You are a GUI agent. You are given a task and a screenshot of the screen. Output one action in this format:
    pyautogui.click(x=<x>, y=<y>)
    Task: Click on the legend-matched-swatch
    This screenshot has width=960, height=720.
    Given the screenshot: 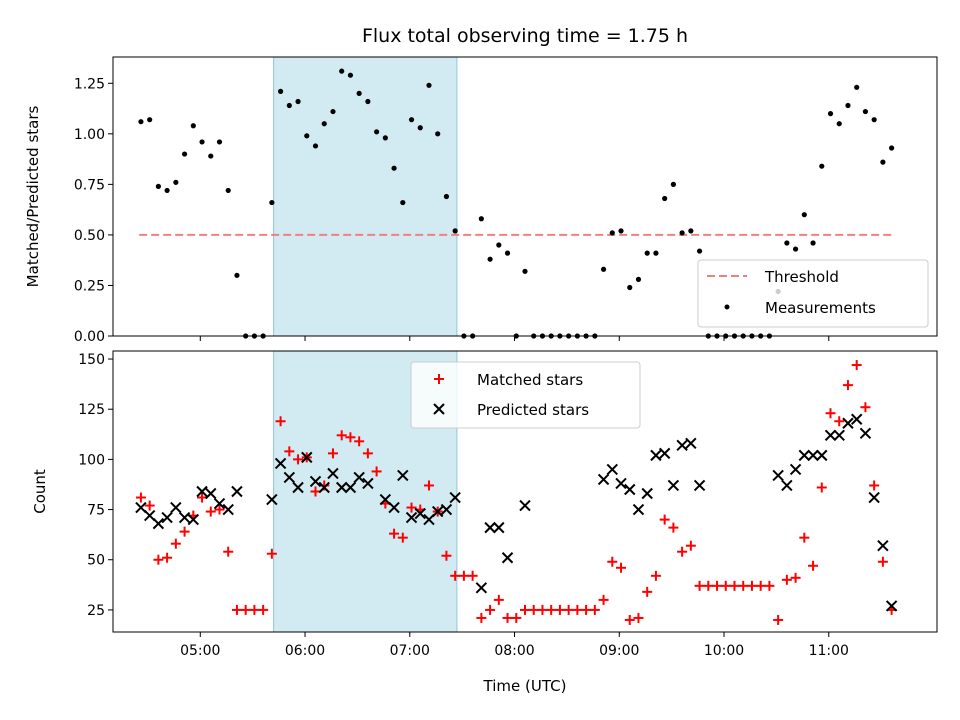 What is the action you would take?
    pyautogui.click(x=439, y=379)
    